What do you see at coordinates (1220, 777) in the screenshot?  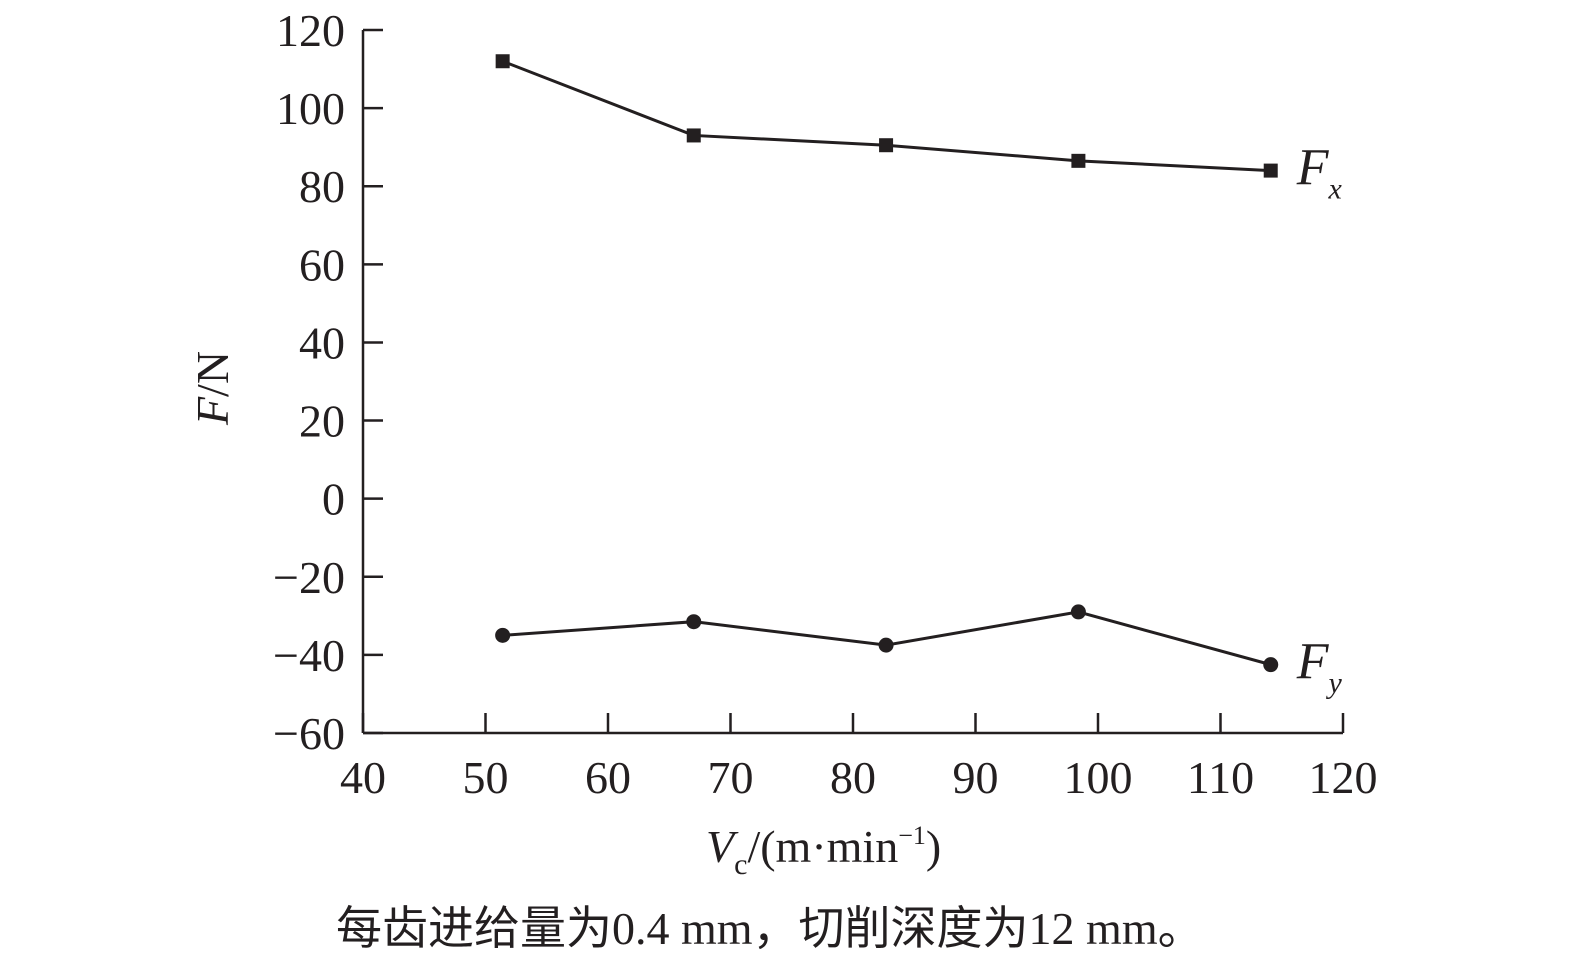 I see `x-tick-label: 110` at bounding box center [1220, 777].